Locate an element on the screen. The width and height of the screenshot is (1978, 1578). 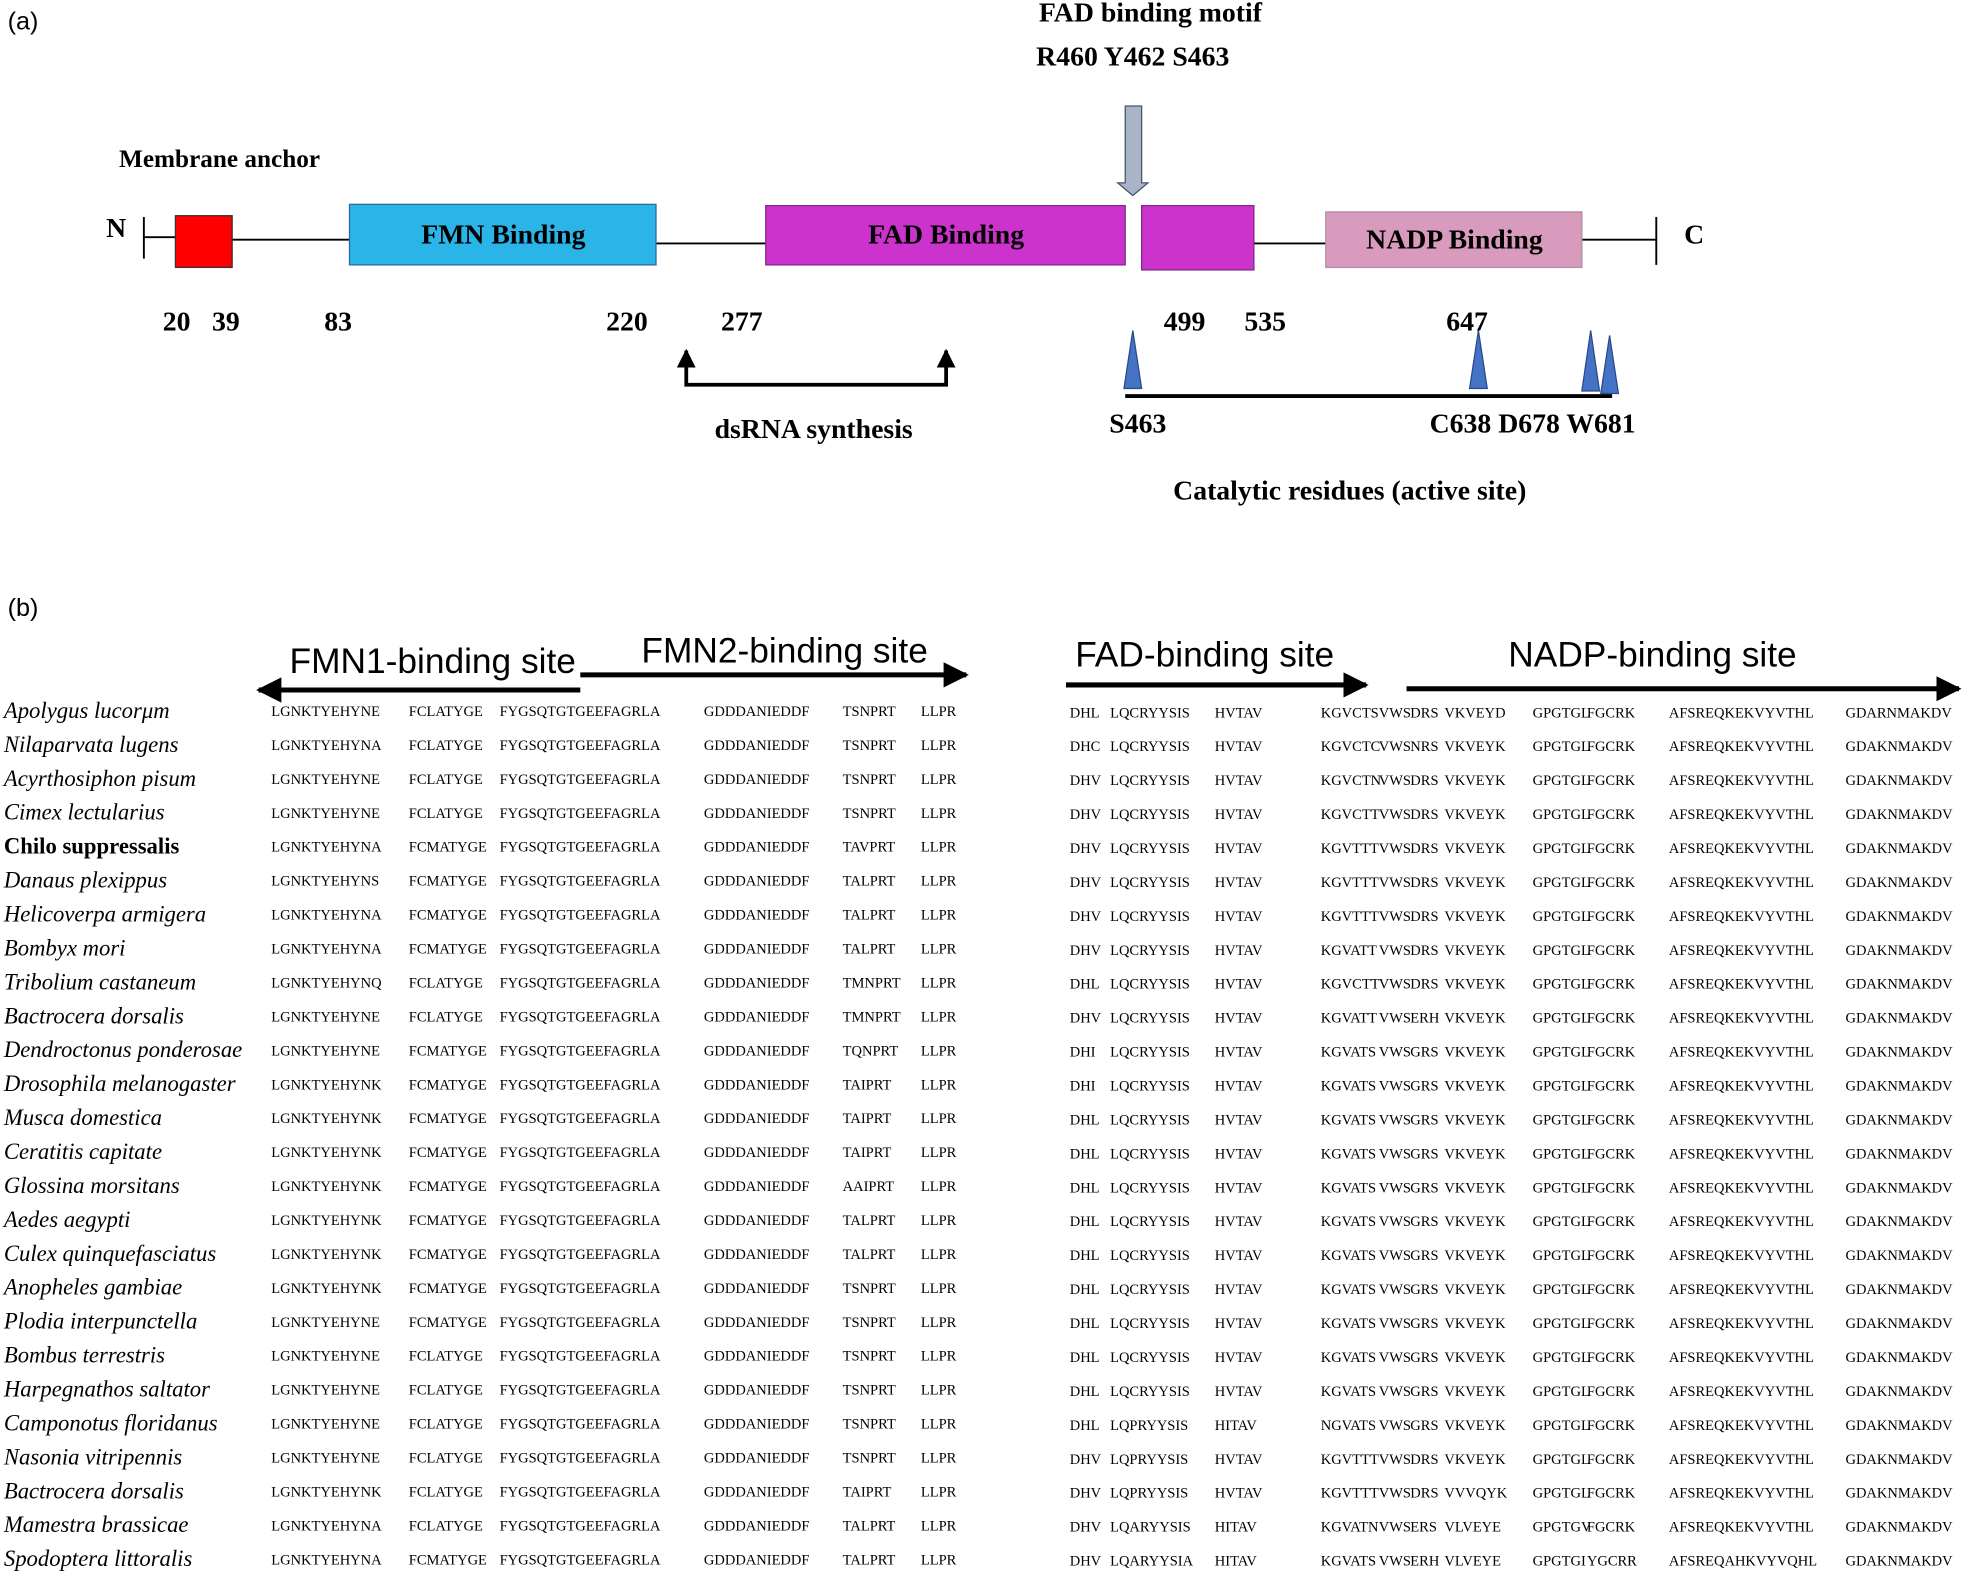
species: Musca domestica is located at coordinates (82, 1117).